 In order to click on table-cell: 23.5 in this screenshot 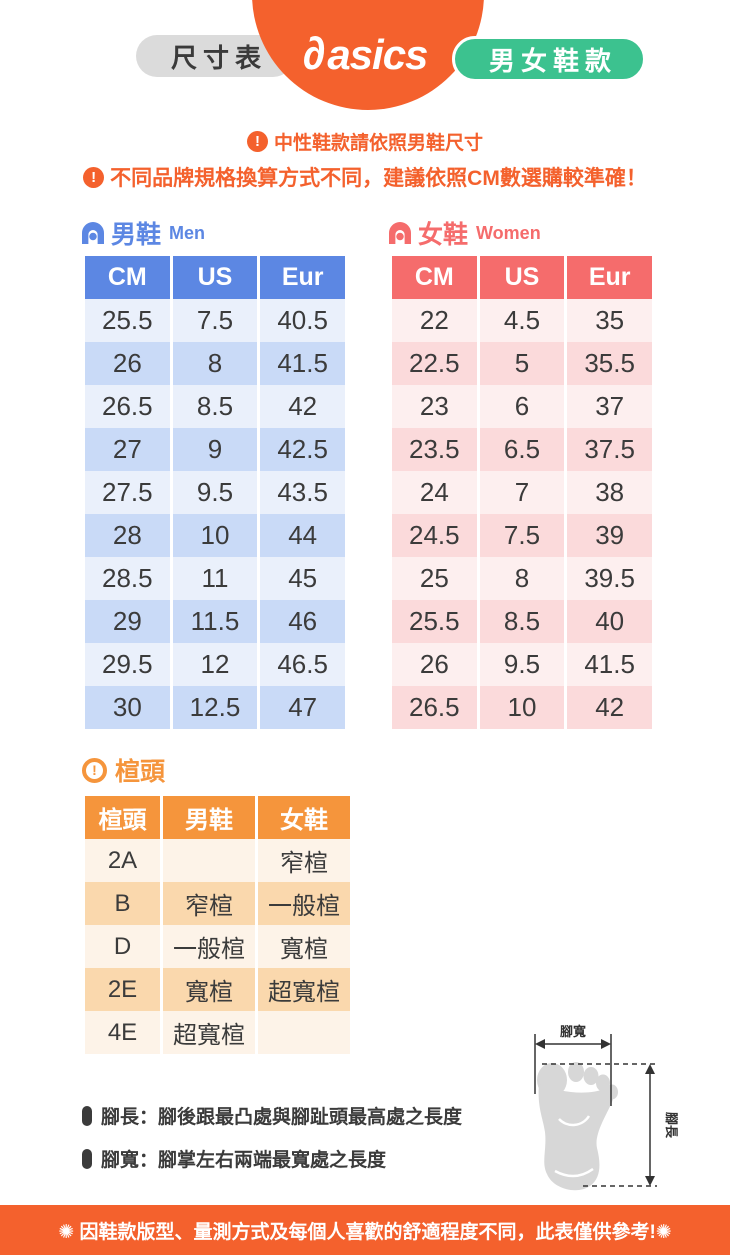, I will do `click(434, 449)`.